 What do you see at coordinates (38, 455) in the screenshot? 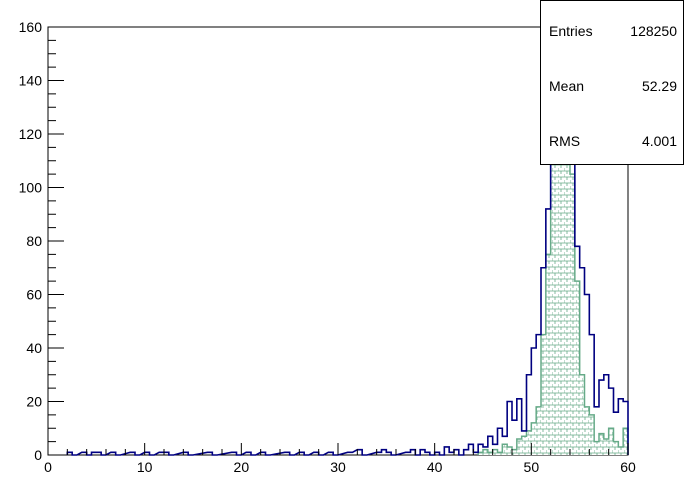
I see `y-tick-label: 0` at bounding box center [38, 455].